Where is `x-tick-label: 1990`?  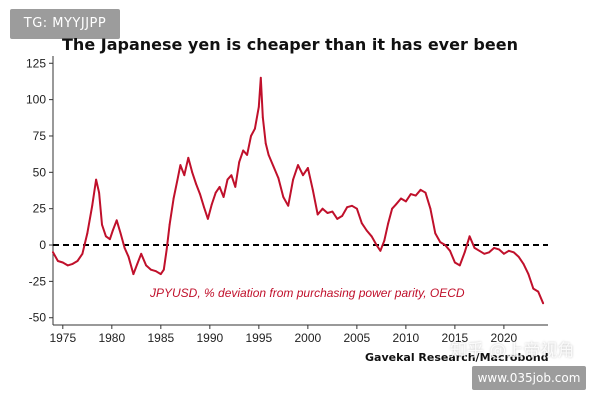 x-tick-label: 1990 is located at coordinates (209, 338).